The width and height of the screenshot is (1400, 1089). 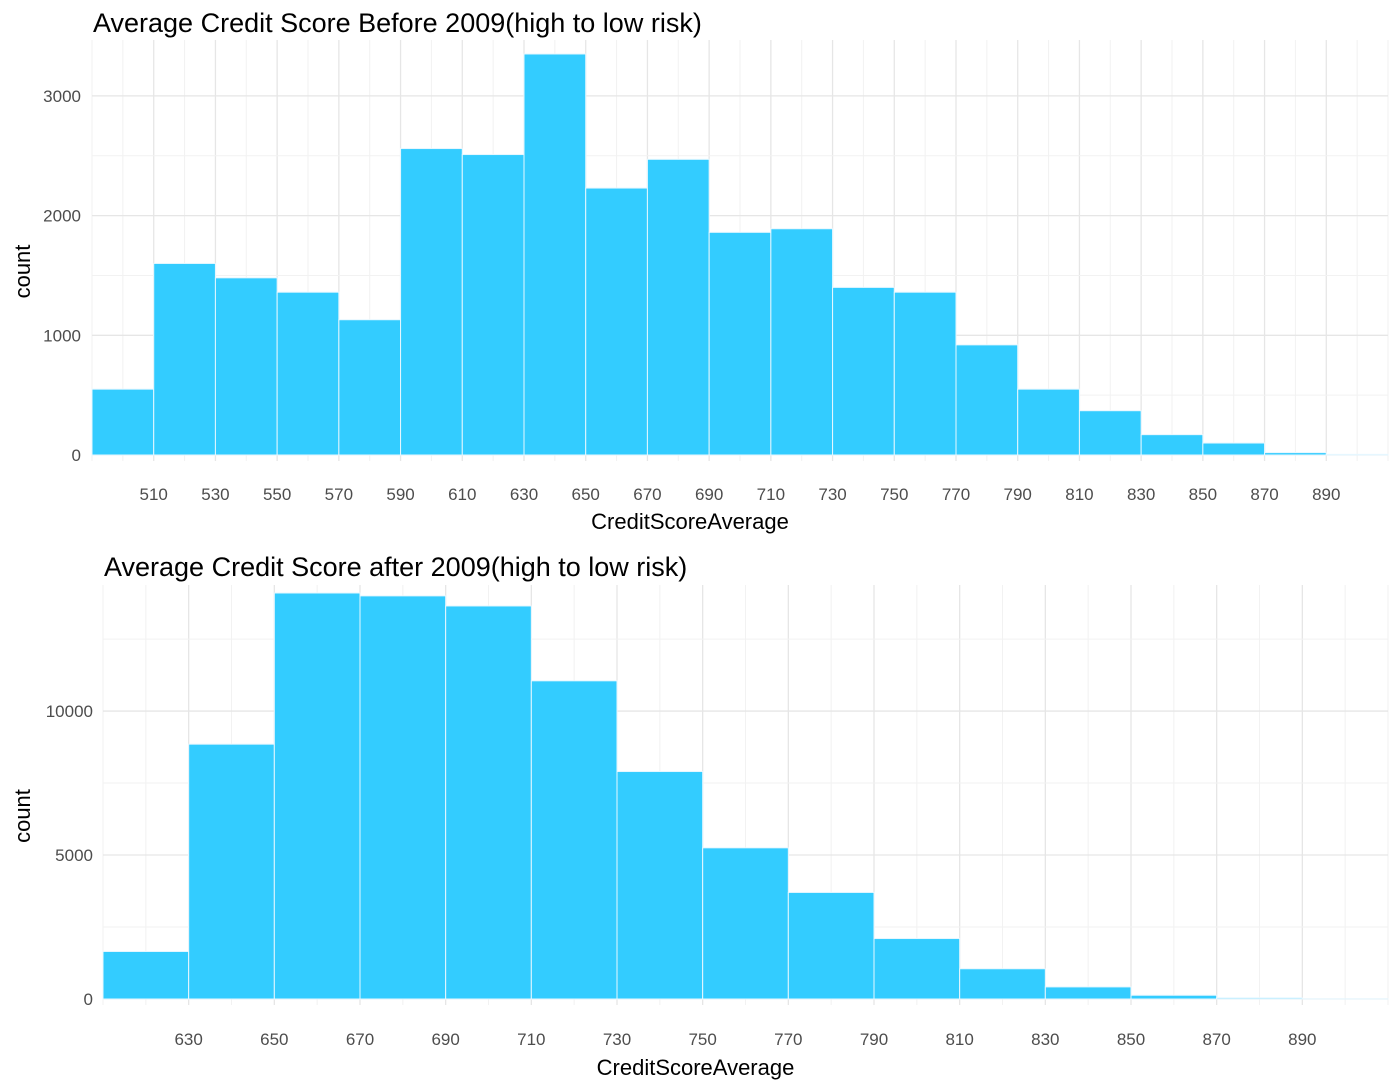 What do you see at coordinates (62, 216) in the screenshot?
I see `y-tick-label: 2000` at bounding box center [62, 216].